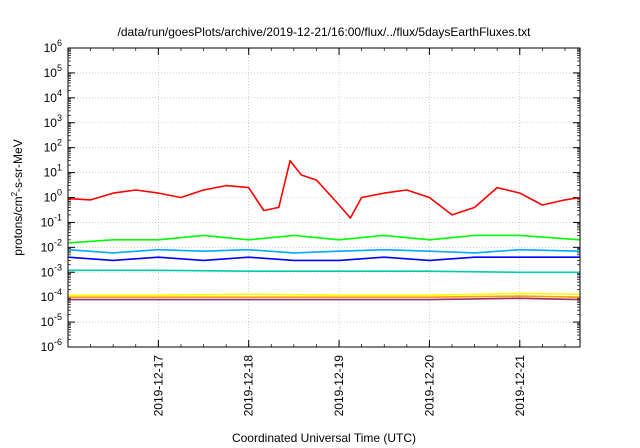 The width and height of the screenshot is (640, 448). I want to click on y-tick-exponent: -5, so click(58, 317).